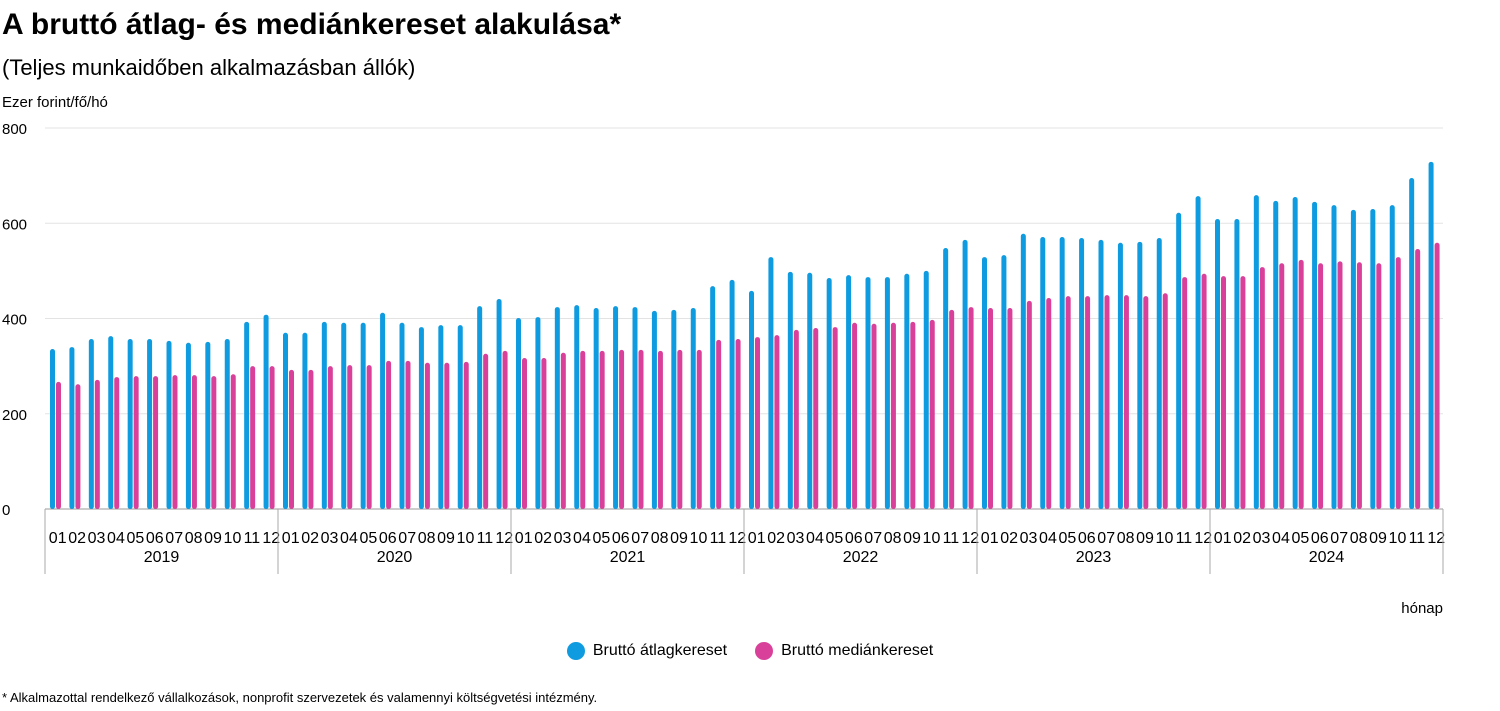 Image resolution: width=1500 pixels, height=711 pixels. Describe the element at coordinates (14, 129) in the screenshot. I see `y-tick-label: 800` at that location.